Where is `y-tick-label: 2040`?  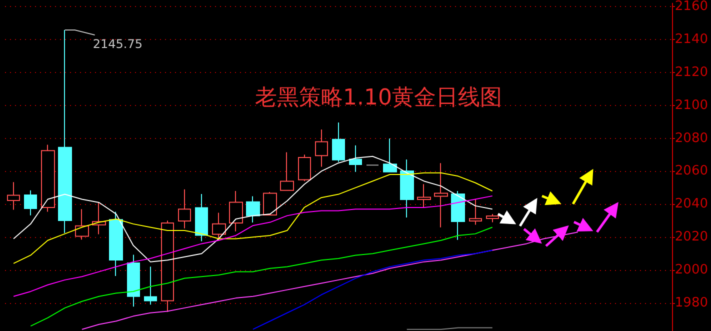 y-tick-label: 2040 is located at coordinates (691, 204).